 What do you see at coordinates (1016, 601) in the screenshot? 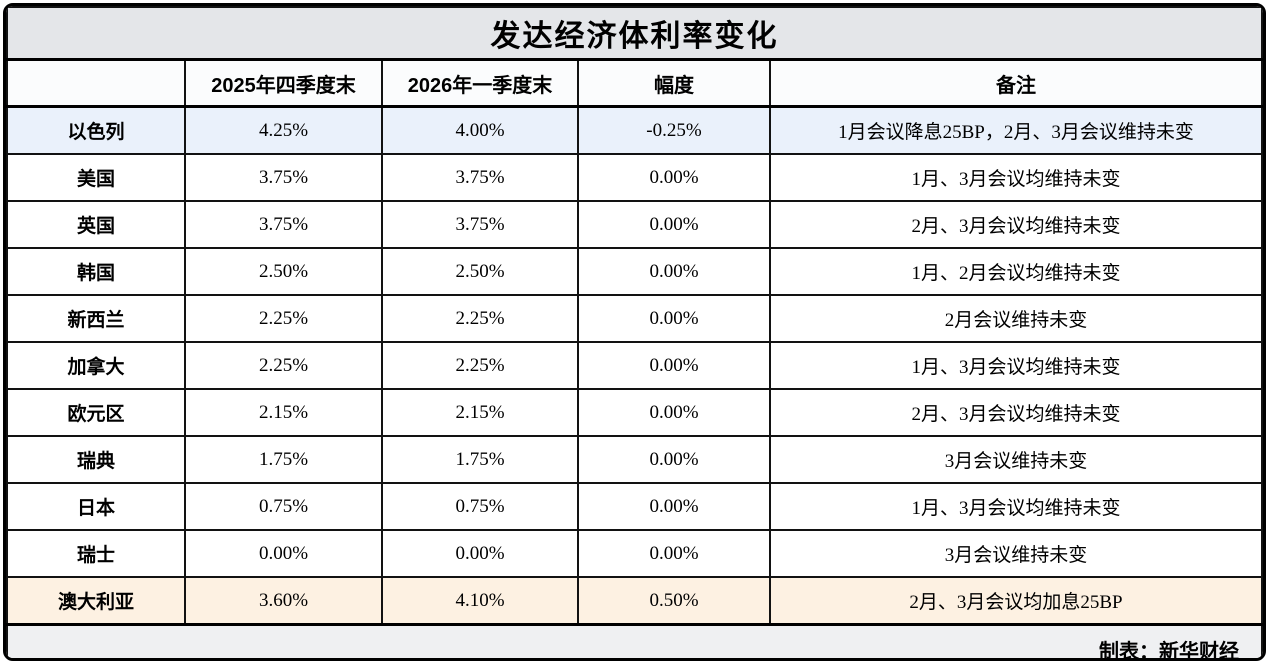
I see `cell-note: 2月、3月会议均加息25BP` at bounding box center [1016, 601].